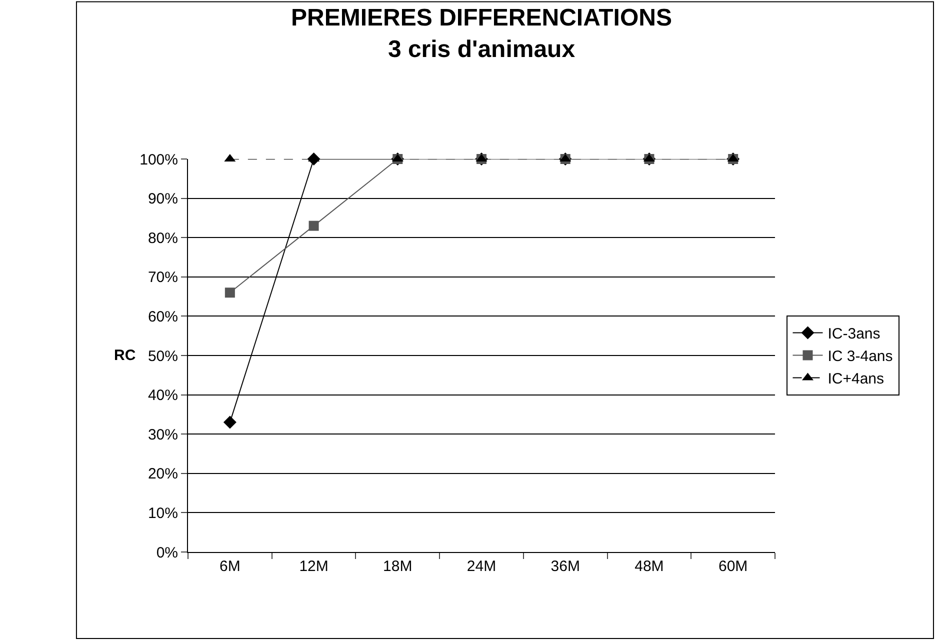 Image resolution: width=944 pixels, height=642 pixels. What do you see at coordinates (163, 474) in the screenshot?
I see `y-tick-label: 20%` at bounding box center [163, 474].